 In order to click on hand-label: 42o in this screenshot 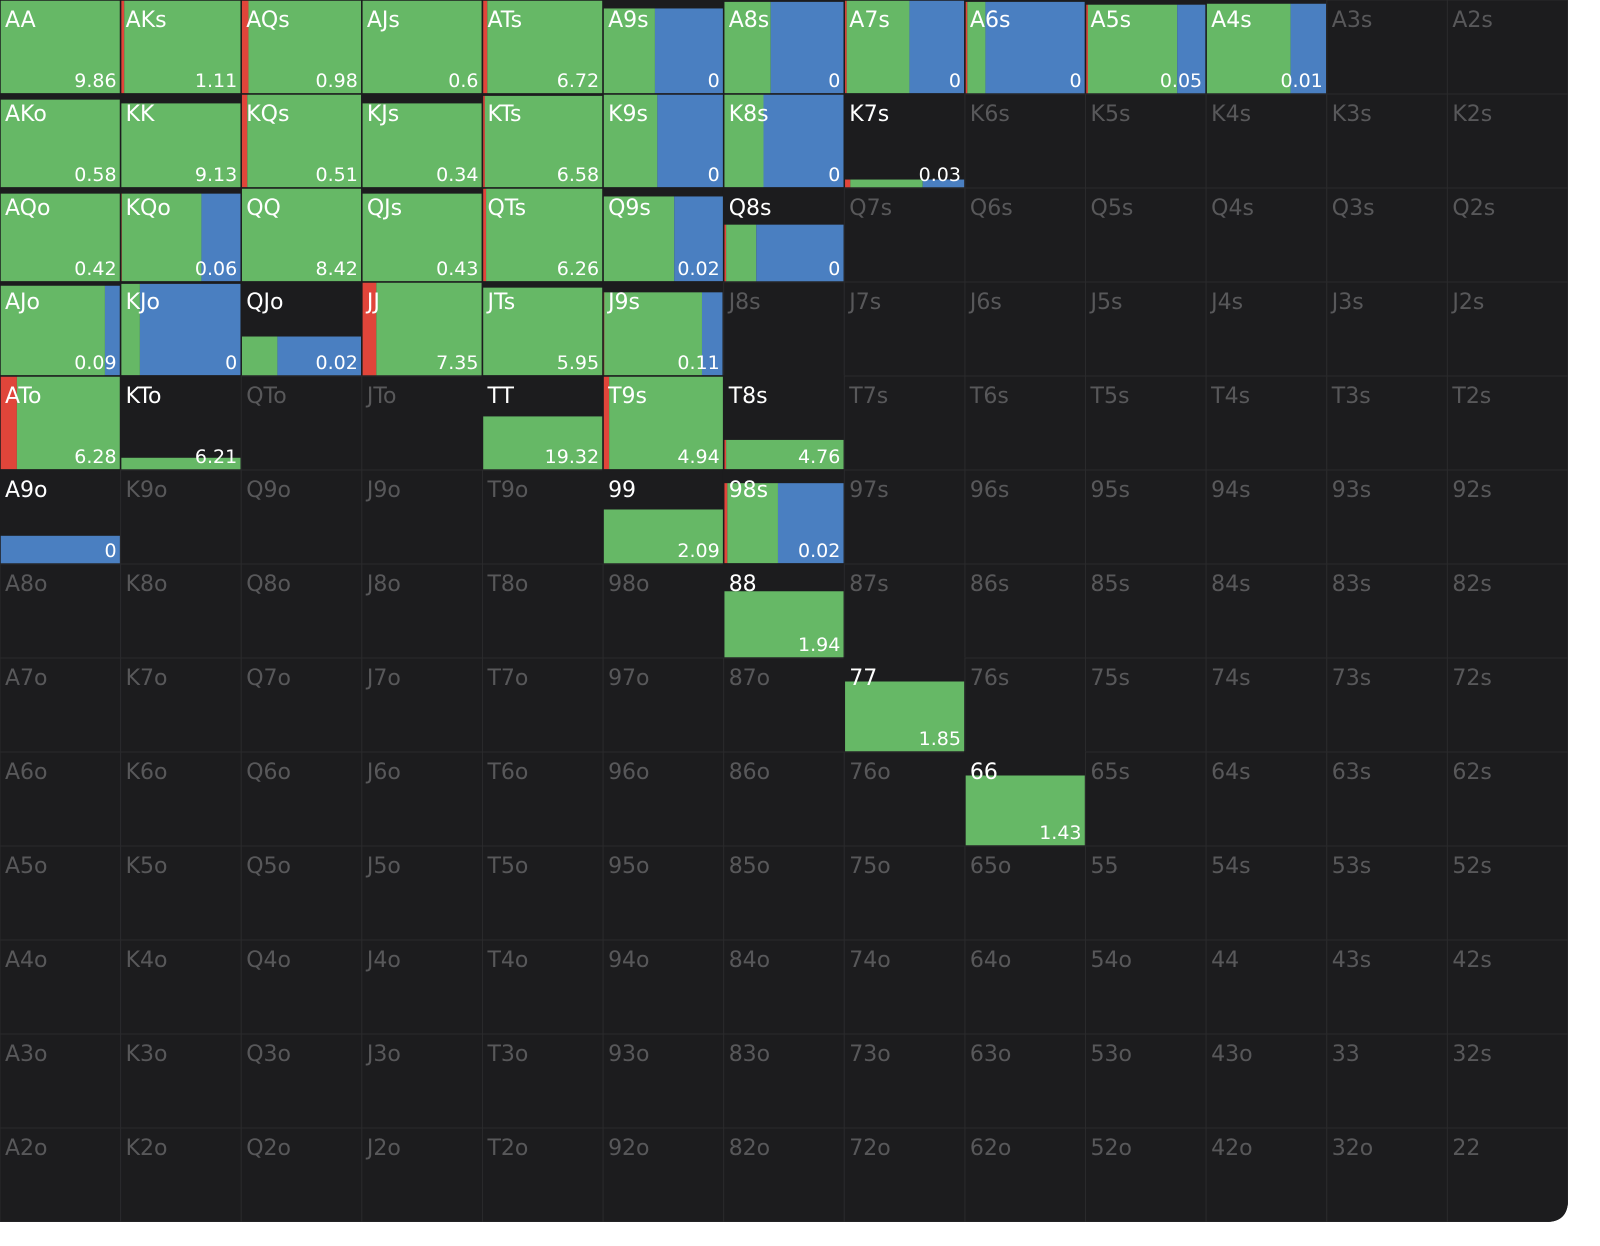, I will do `click(1231, 1148)`.